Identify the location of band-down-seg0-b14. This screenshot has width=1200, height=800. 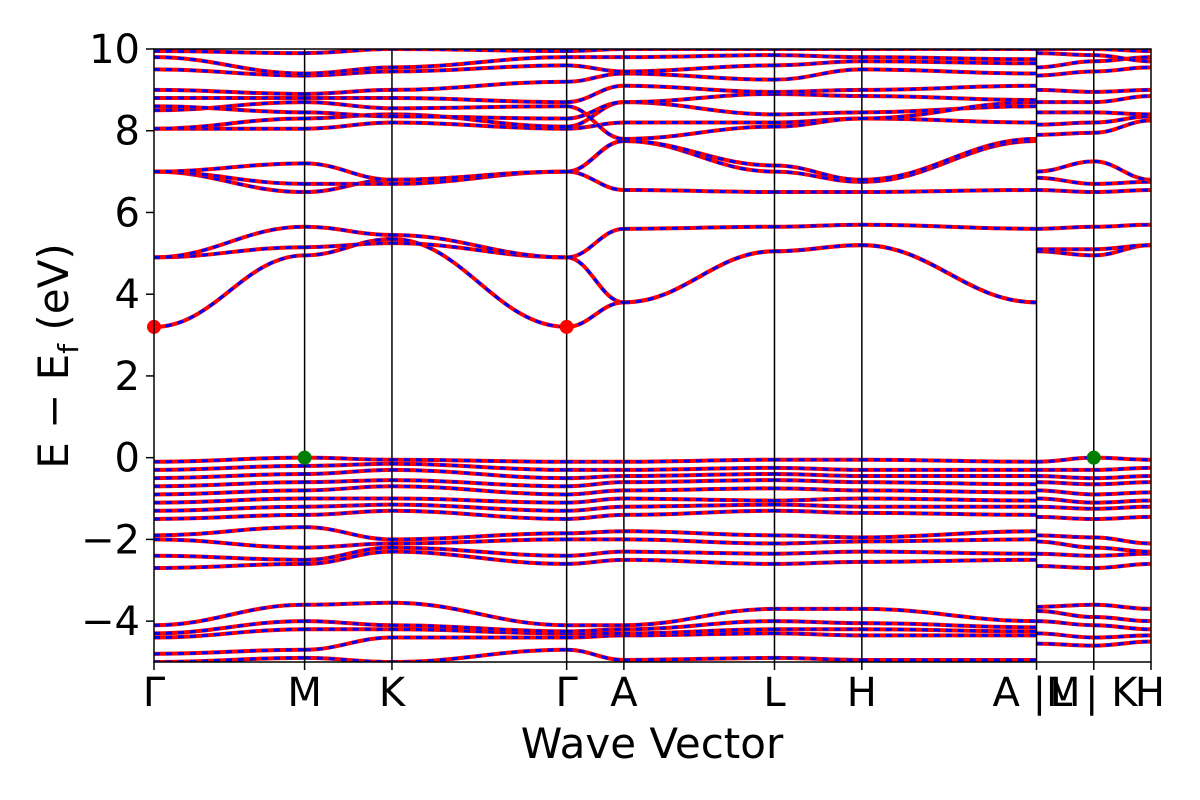
(229, 476).